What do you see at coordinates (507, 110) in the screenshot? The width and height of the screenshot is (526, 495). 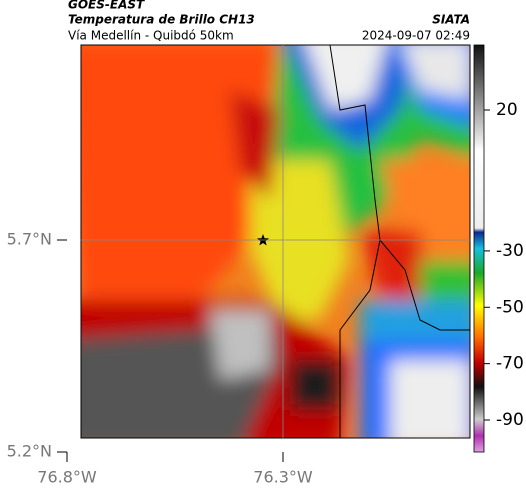 I see `colorbar-tick-label: 20` at bounding box center [507, 110].